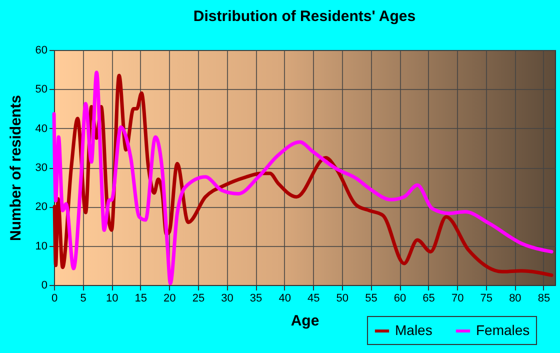 The width and height of the screenshot is (560, 353). What do you see at coordinates (342, 298) in the screenshot?
I see `x-tick-label: 50` at bounding box center [342, 298].